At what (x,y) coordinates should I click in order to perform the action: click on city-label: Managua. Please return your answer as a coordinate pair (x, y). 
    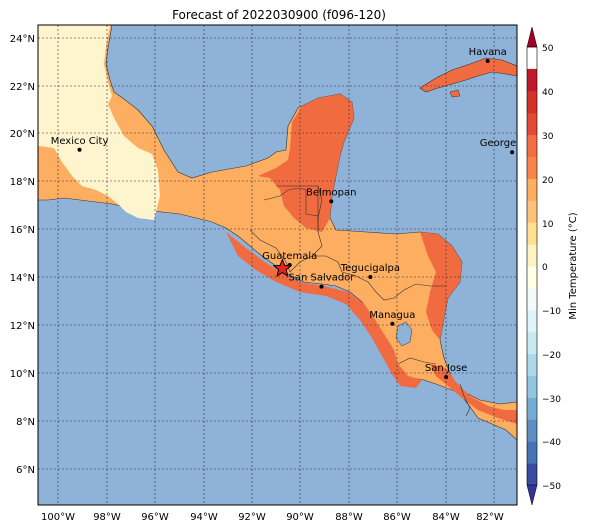
    Looking at the image, I should click on (392, 315).